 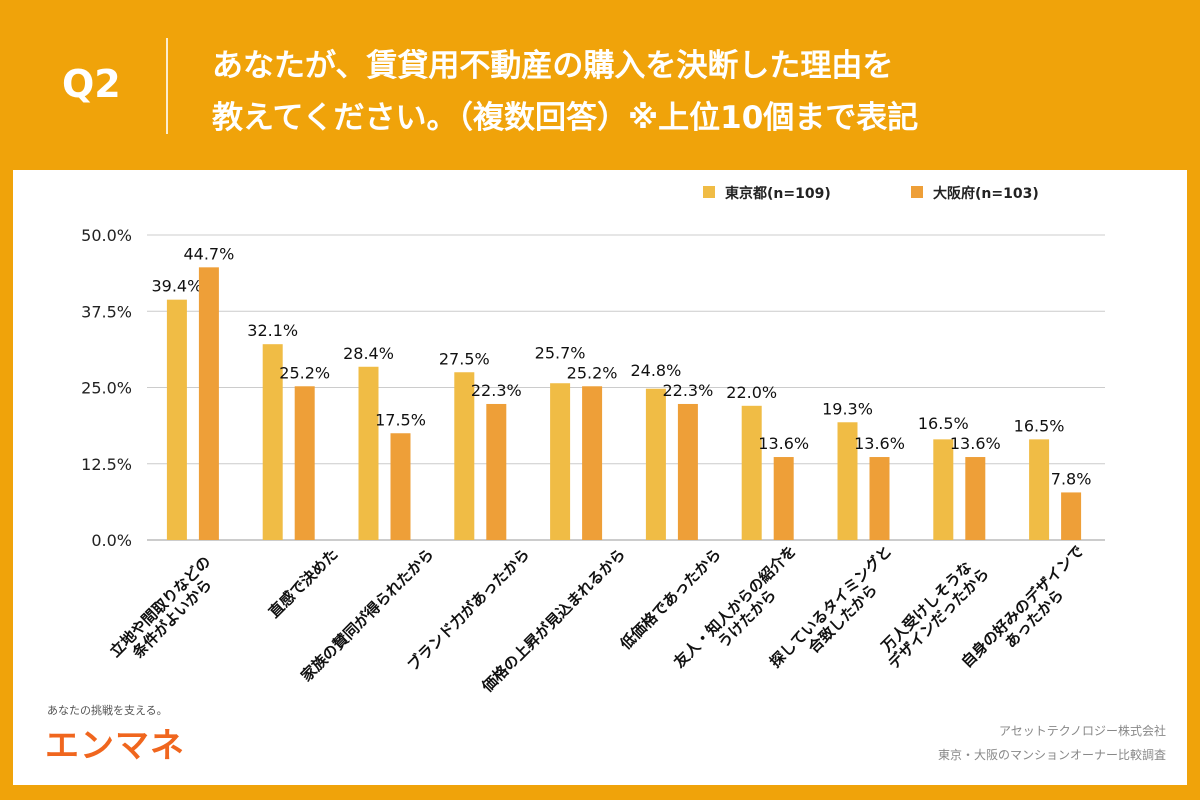 What do you see at coordinates (1051, 755) in the screenshot?
I see `survey-credit: 東京・大阪のマンションオーナー比較調査` at bounding box center [1051, 755].